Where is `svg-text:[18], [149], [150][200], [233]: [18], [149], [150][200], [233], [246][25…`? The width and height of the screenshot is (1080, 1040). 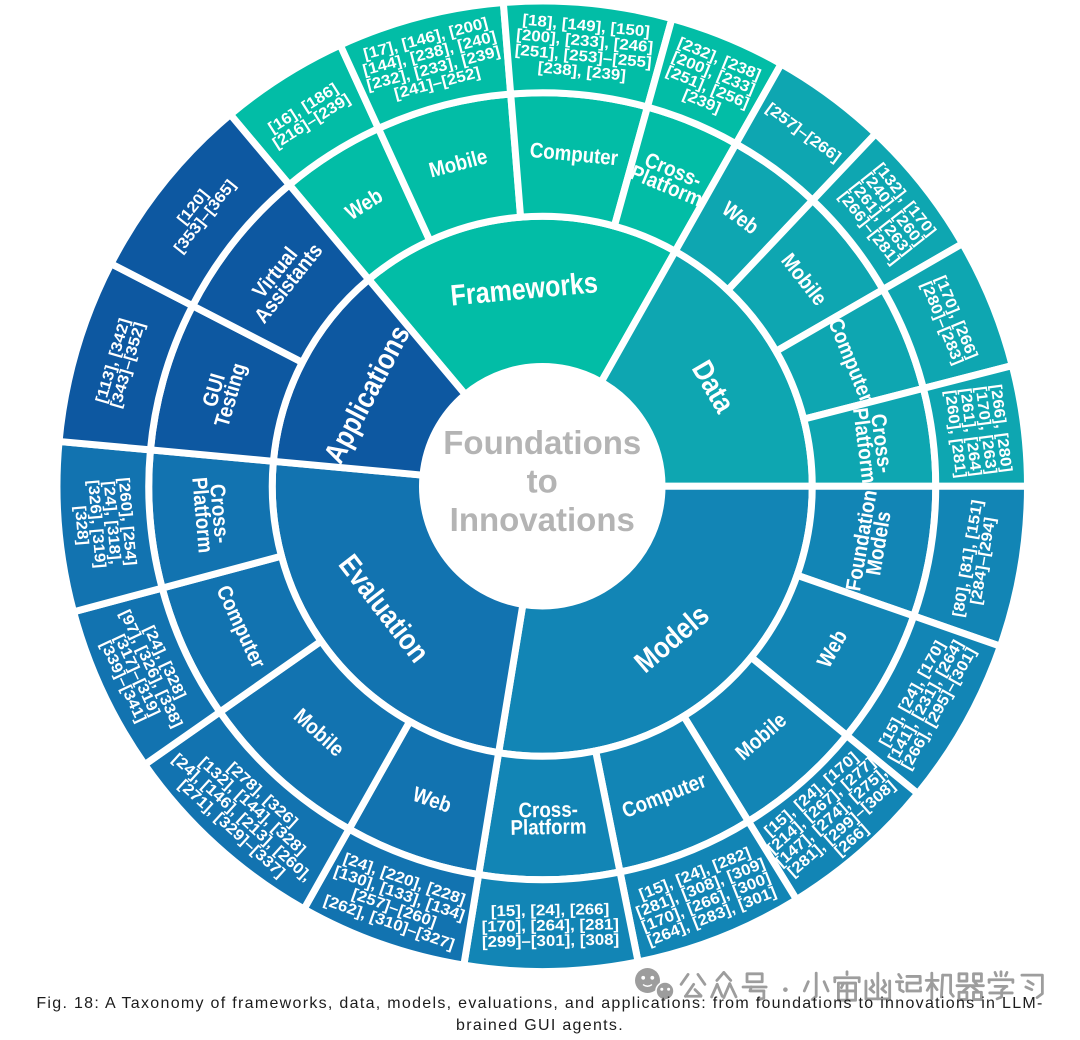
svg-text:[18], [149], [150][200], [233]: [18], [149], [150][200], [233], [246][25… is located at coordinates (584, 49).